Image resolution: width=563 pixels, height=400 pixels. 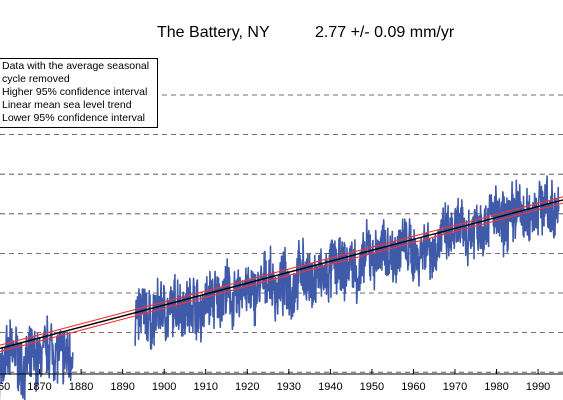 What do you see at coordinates (413, 387) in the screenshot?
I see `x-tick-label-1960: 1960` at bounding box center [413, 387].